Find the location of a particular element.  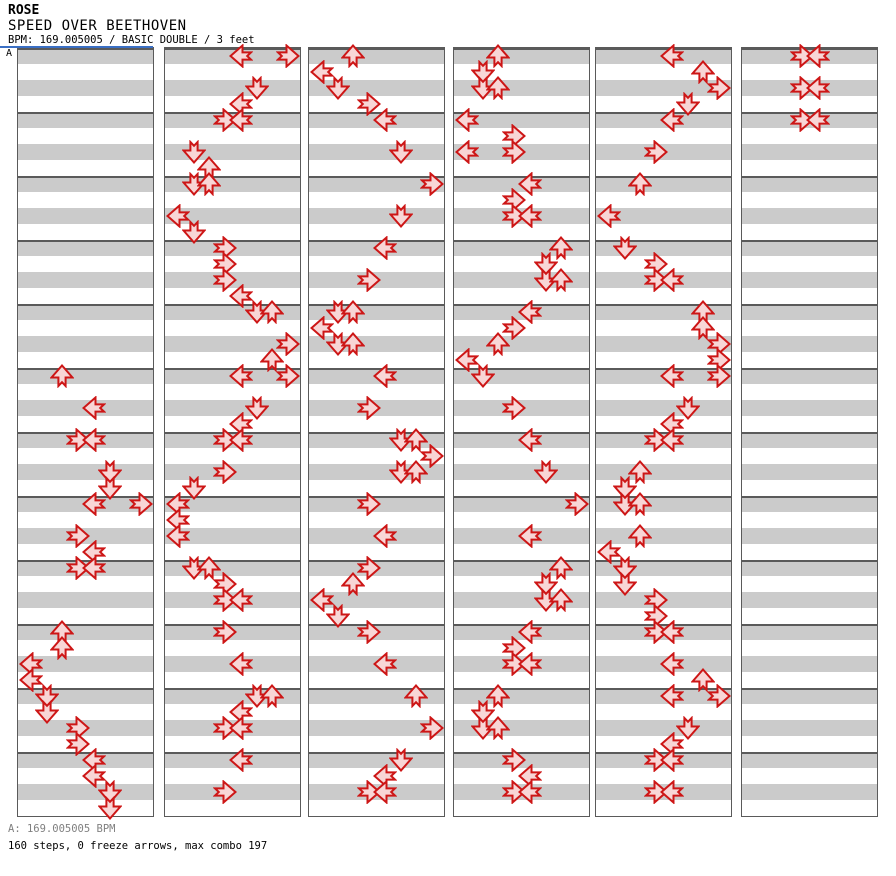

chart-info: BPM: 169.005005 / BASIC DOUBLE / 3 feet is located at coordinates (131, 40).